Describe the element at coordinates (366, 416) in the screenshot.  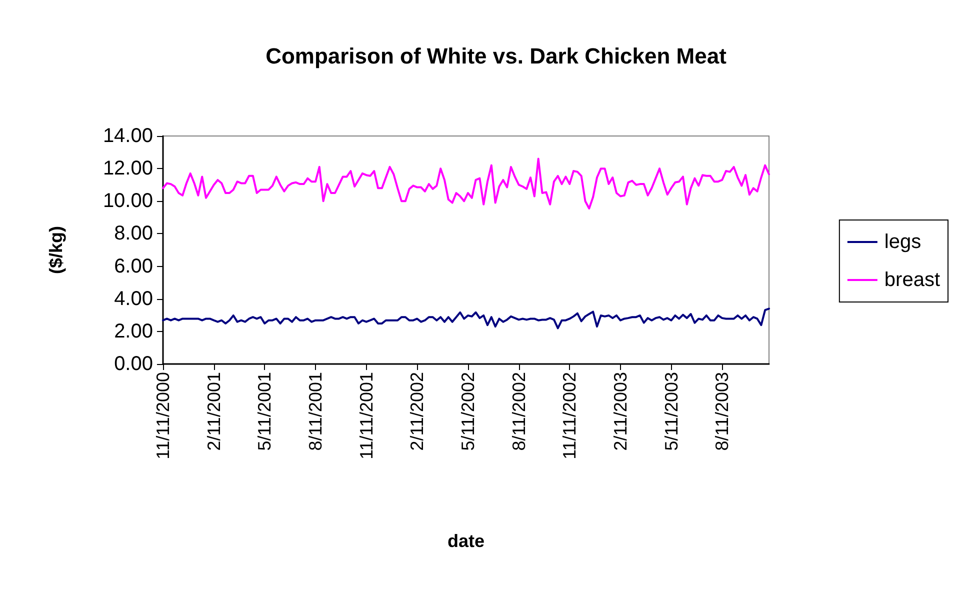
I see `x-tick-label: 11/11/2001` at that location.